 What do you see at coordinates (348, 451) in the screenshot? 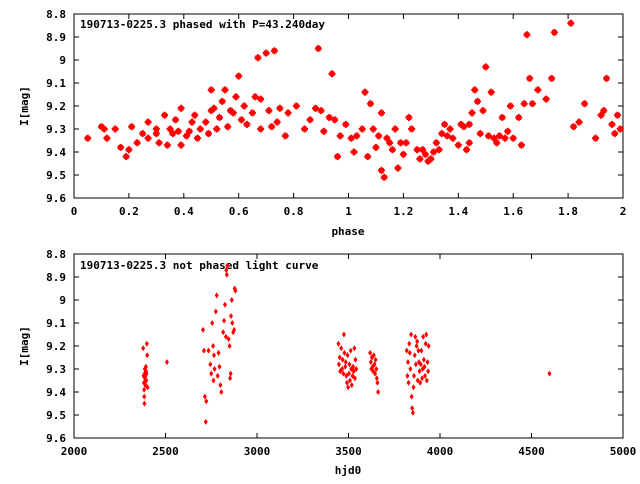
I see `raw-x-tick-label: 3500` at bounding box center [348, 451].